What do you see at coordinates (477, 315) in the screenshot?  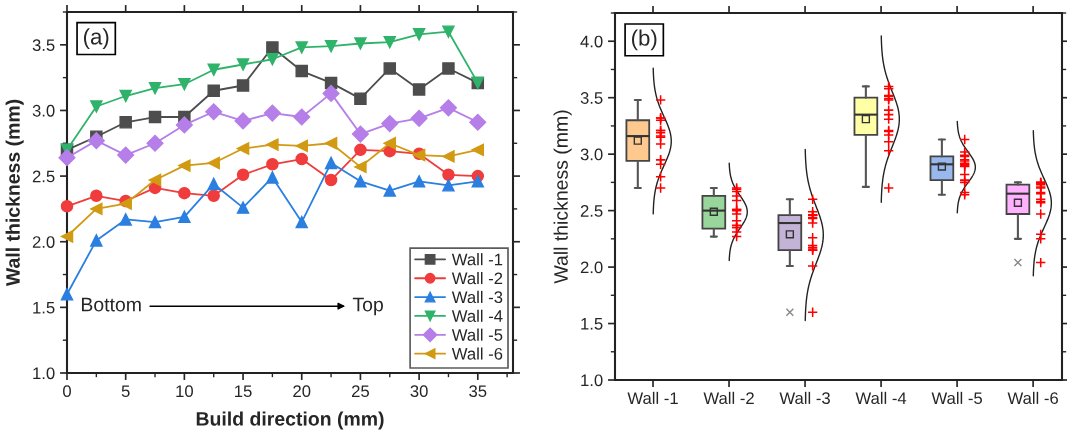 I see `legend-label: Wall -4` at bounding box center [477, 315].